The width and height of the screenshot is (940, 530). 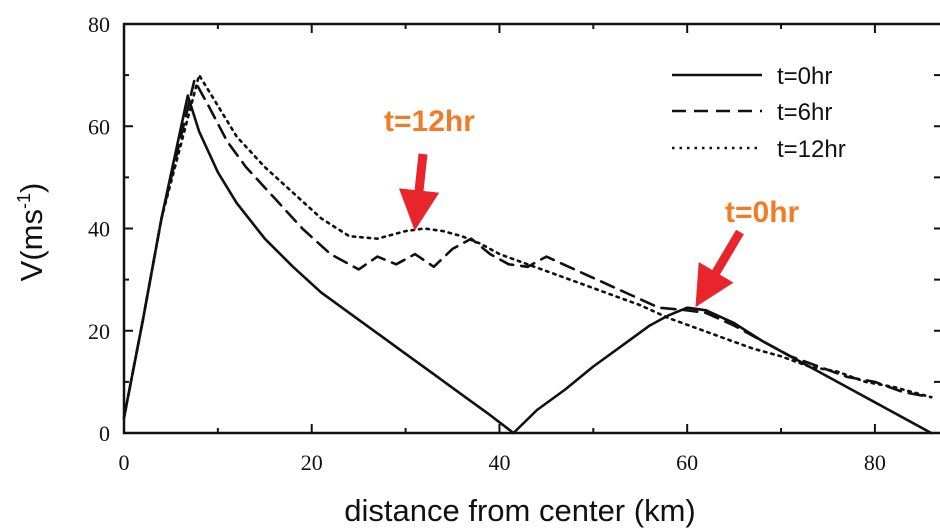 I want to click on y-axis-tick-labels: 0 20 40 60 80, so click(x=99, y=229).